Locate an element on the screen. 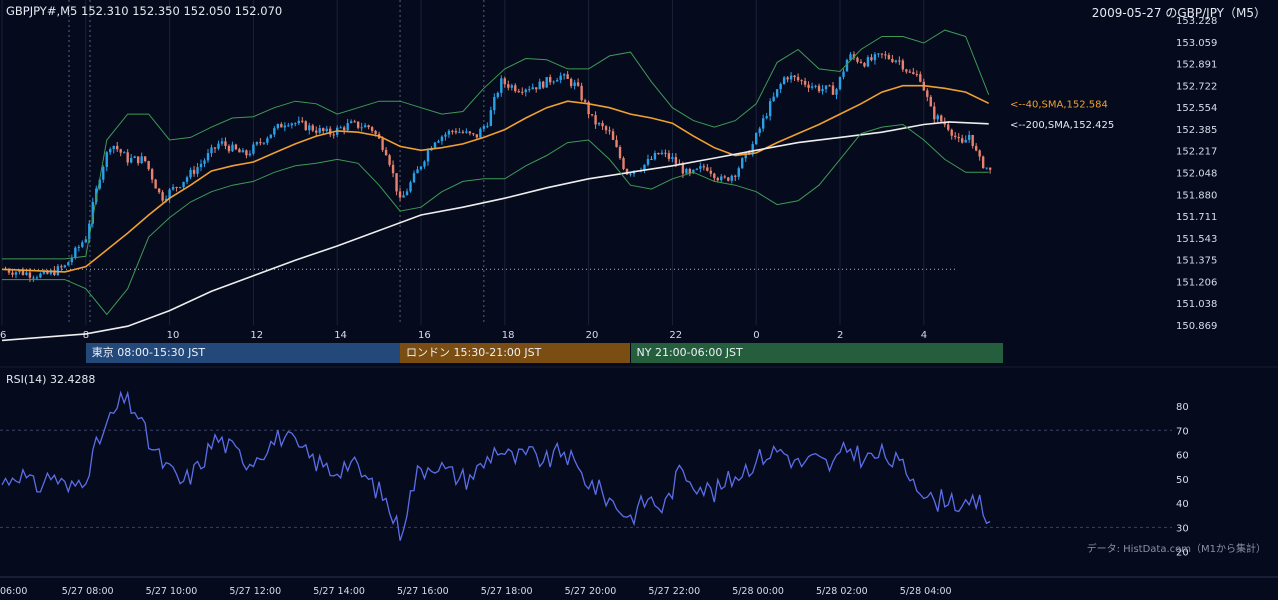 This screenshot has height=600, width=1278. x-tick-label: 10 is located at coordinates (173, 335).